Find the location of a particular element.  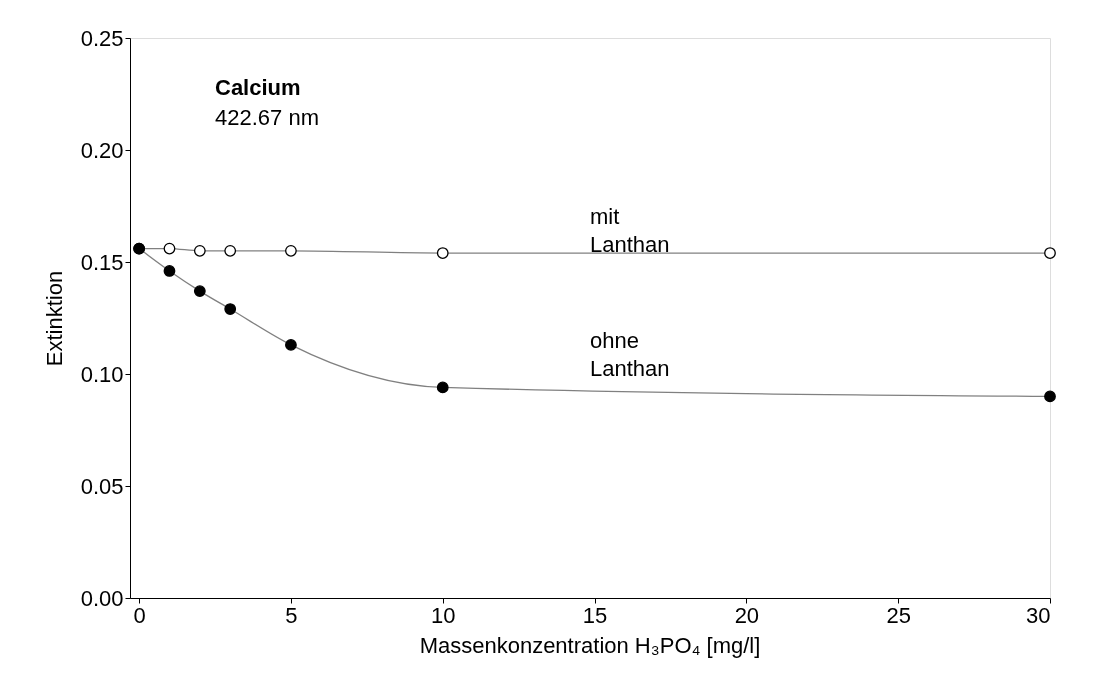

x-tick-label: 30 is located at coordinates (1038, 615).